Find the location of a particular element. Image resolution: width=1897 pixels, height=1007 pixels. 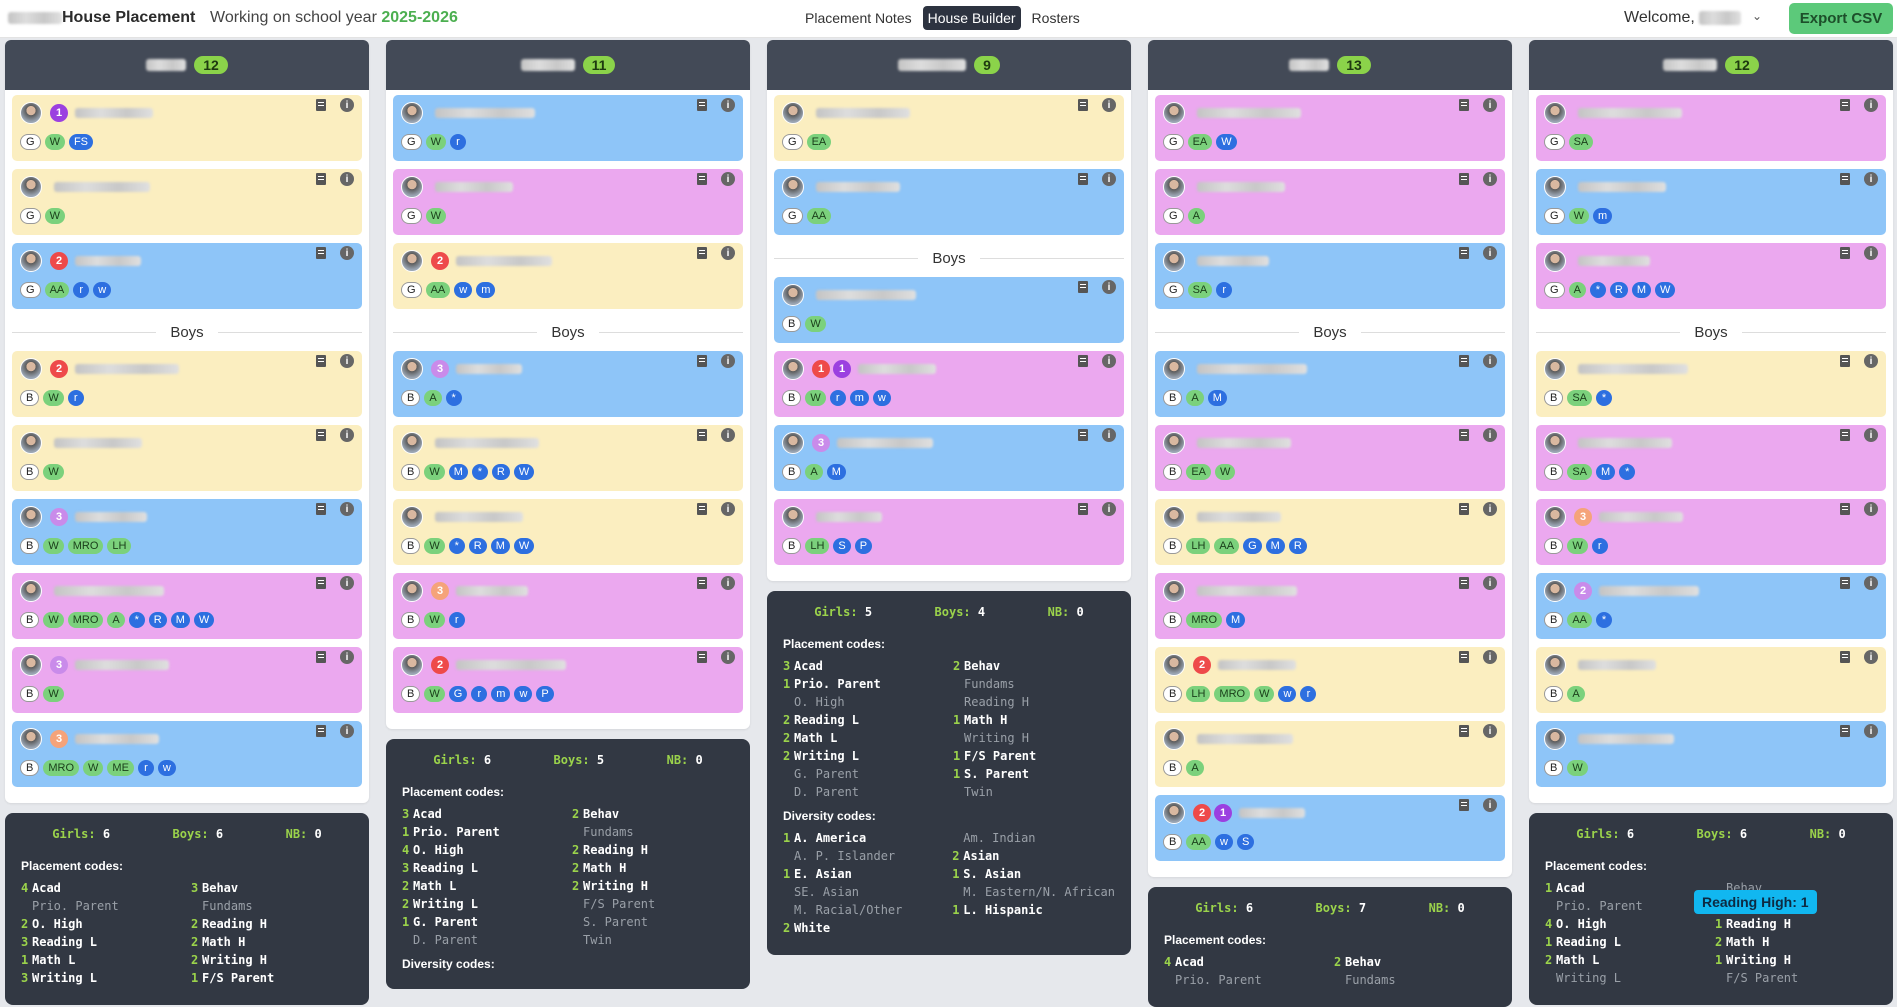

export-csv-button: Export CSV is located at coordinates (1841, 18).